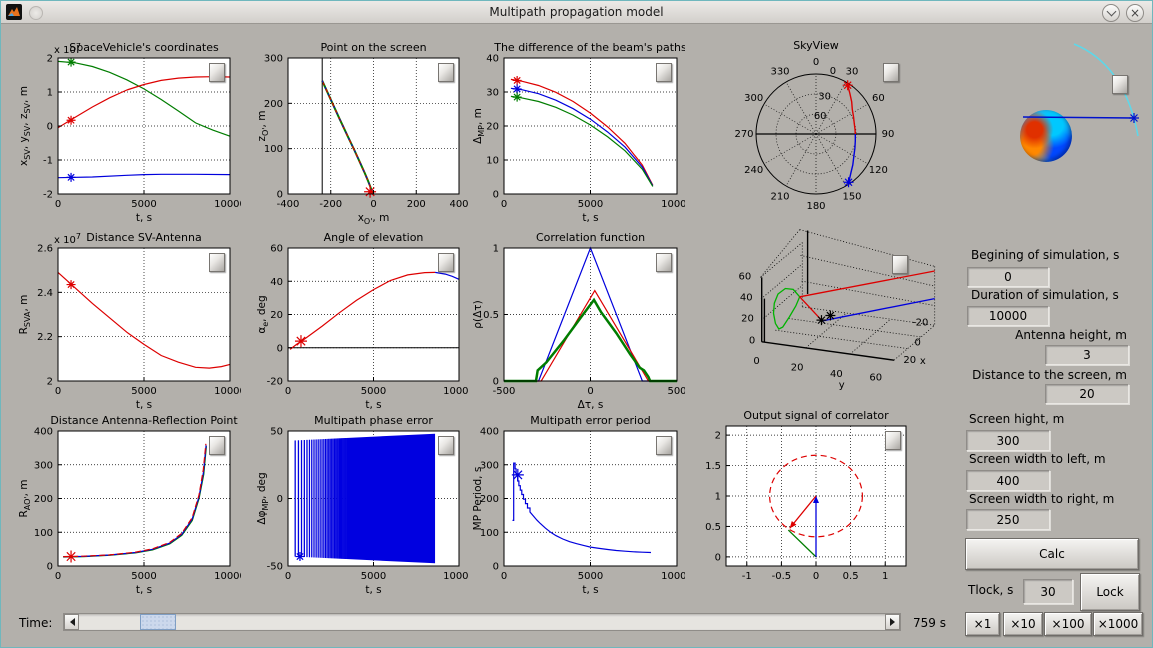 This screenshot has height=648, width=1153. I want to click on lock-button: Lock, so click(1110, 592).